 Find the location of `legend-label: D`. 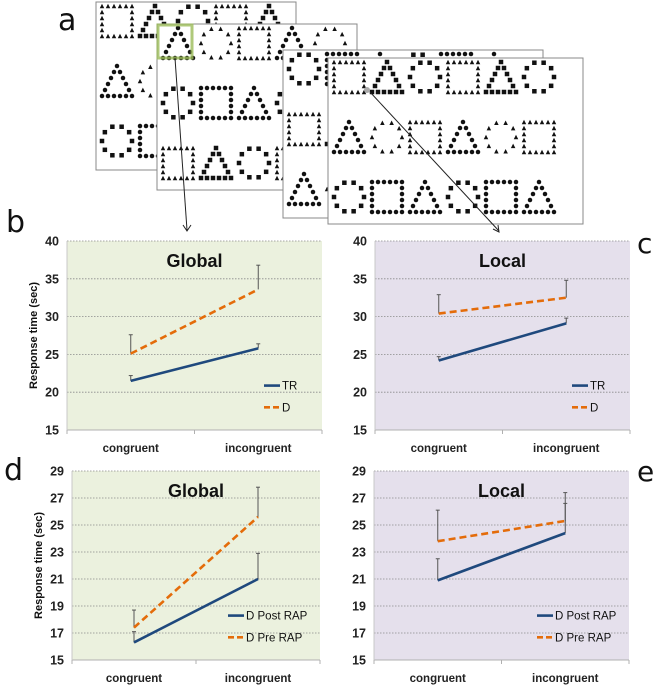

legend-label: D is located at coordinates (594, 408).